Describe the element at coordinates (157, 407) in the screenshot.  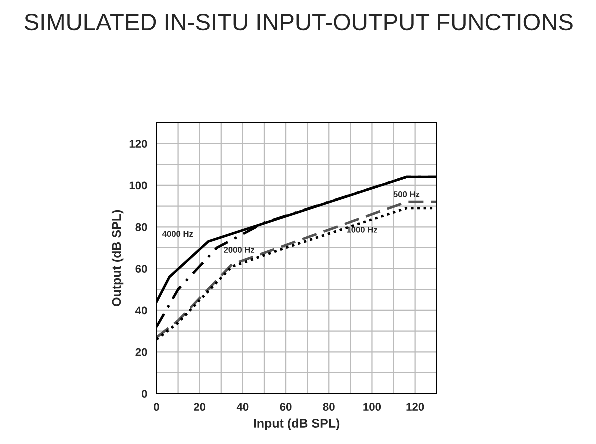
I see `x-tick-label: 0` at that location.